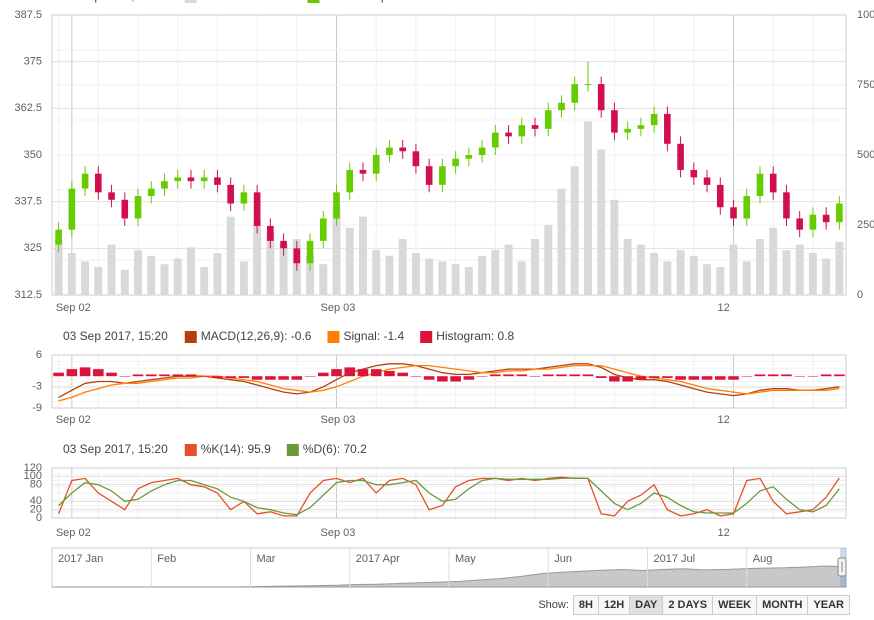  I want to click on navigator-label: Jun, so click(563, 559).